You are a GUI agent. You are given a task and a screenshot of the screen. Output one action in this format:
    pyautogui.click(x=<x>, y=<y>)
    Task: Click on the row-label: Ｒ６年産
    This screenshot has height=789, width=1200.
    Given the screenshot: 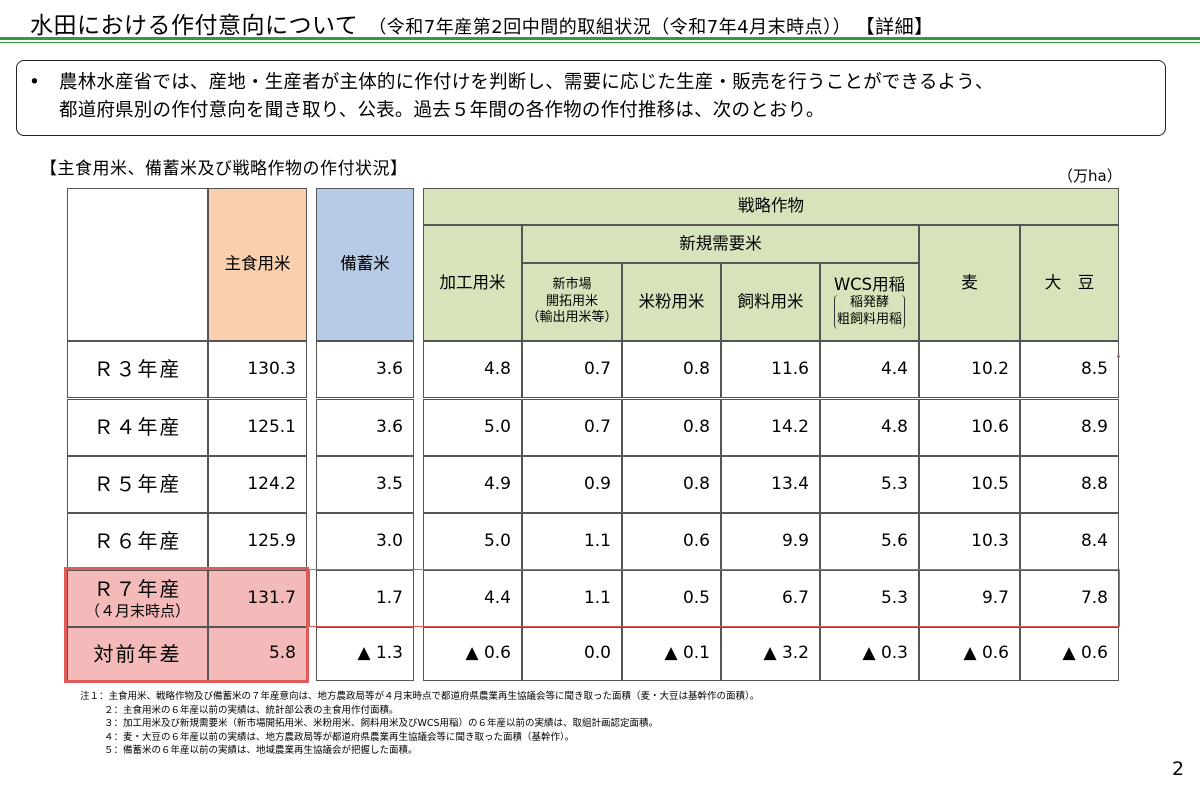 What is the action you would take?
    pyautogui.click(x=137, y=541)
    